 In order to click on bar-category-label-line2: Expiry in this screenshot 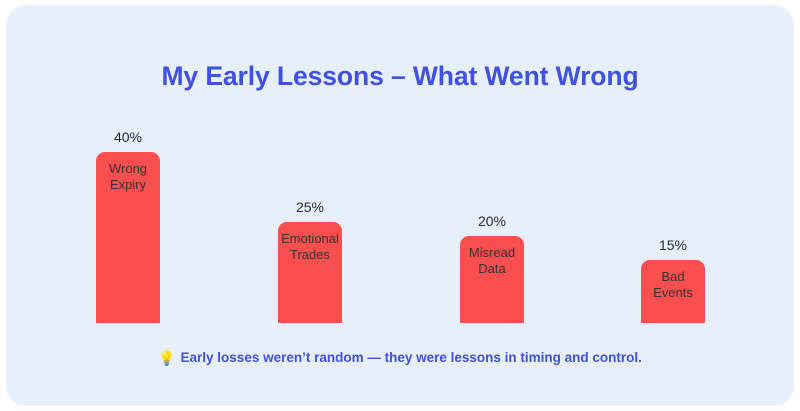, I will do `click(128, 184)`.